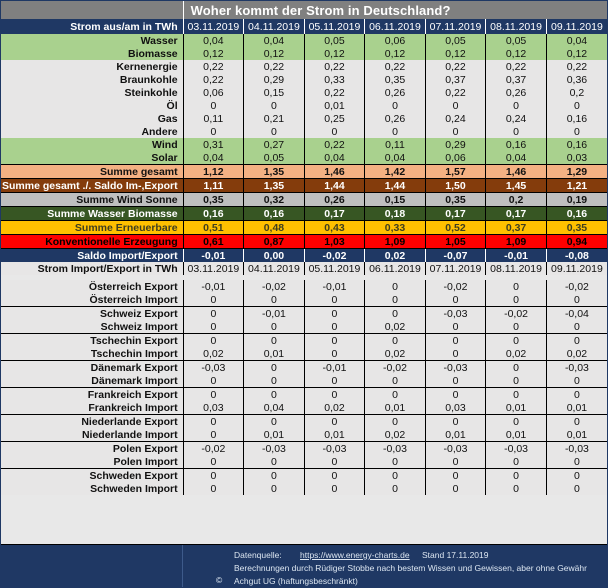  I want to click on row-label: Biomasse, so click(92, 53).